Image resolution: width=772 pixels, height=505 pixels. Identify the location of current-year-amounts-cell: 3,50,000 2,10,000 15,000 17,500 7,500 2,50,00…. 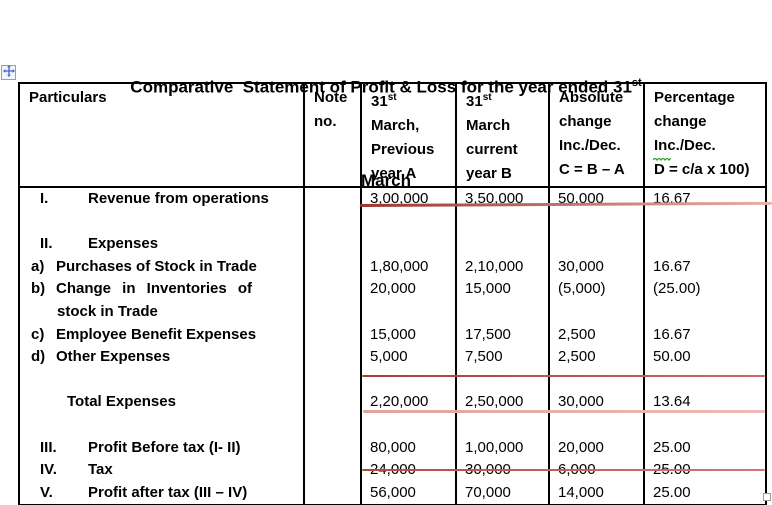
(502, 345).